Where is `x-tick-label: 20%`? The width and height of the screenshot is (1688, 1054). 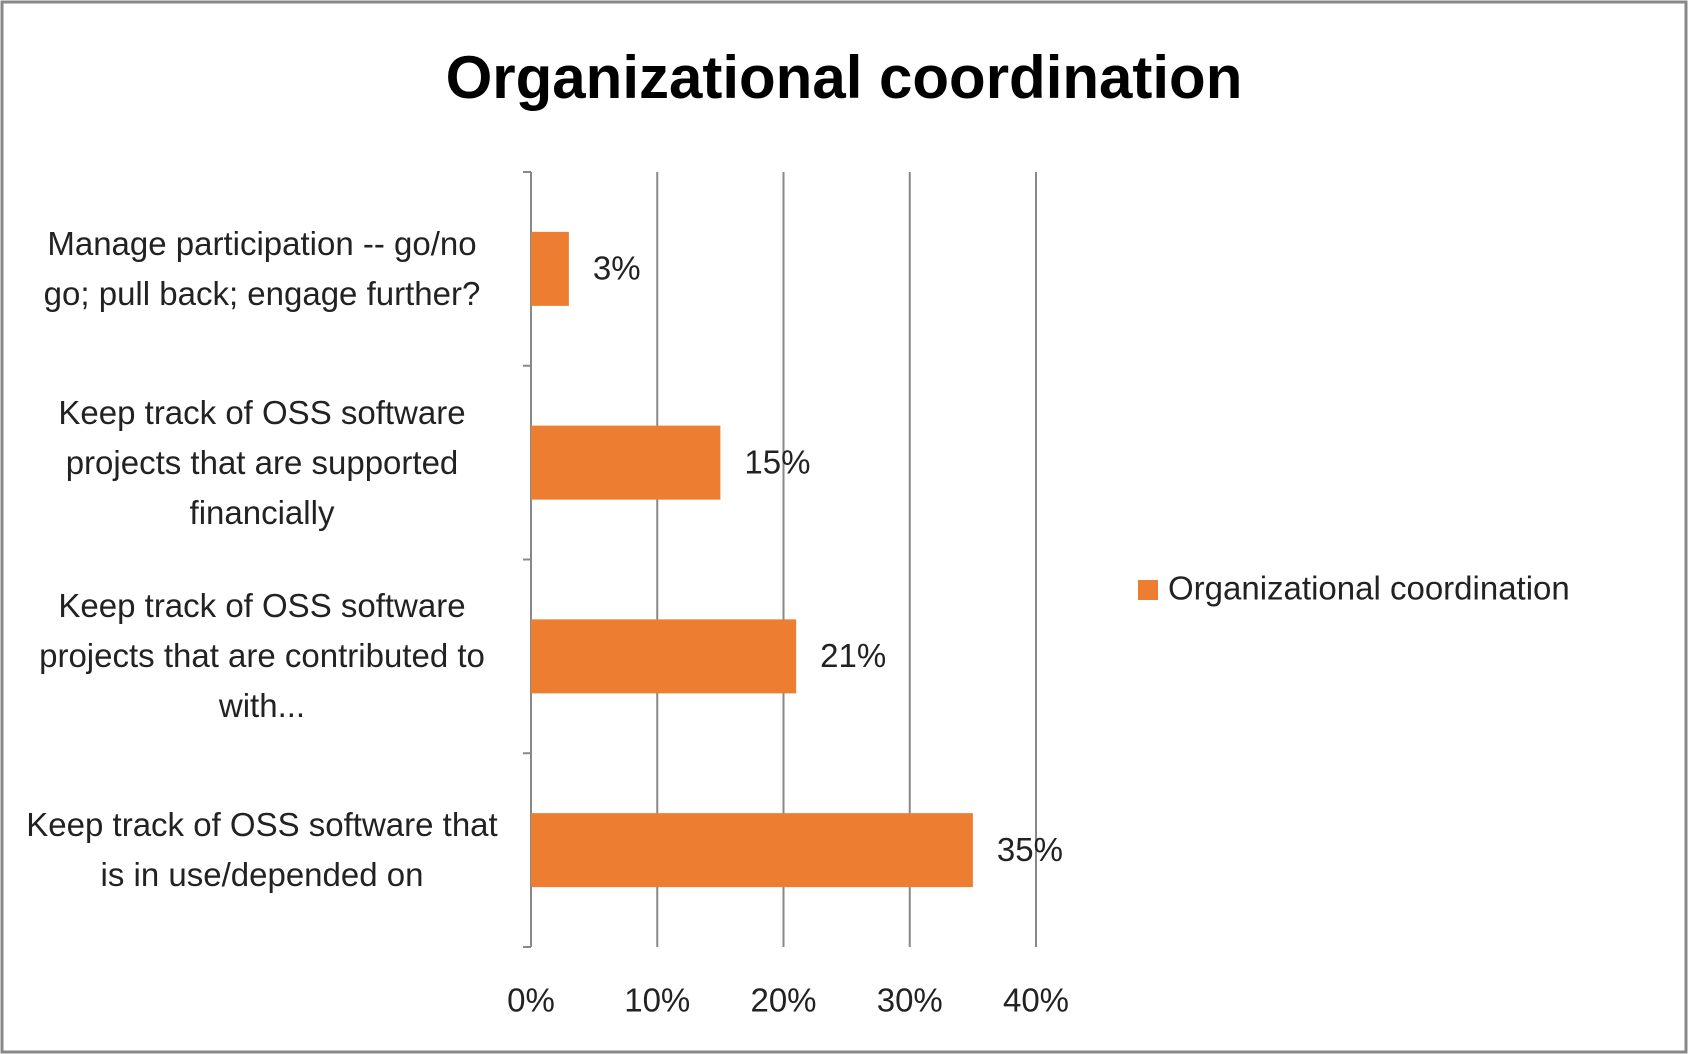
x-tick-label: 20% is located at coordinates (783, 1000).